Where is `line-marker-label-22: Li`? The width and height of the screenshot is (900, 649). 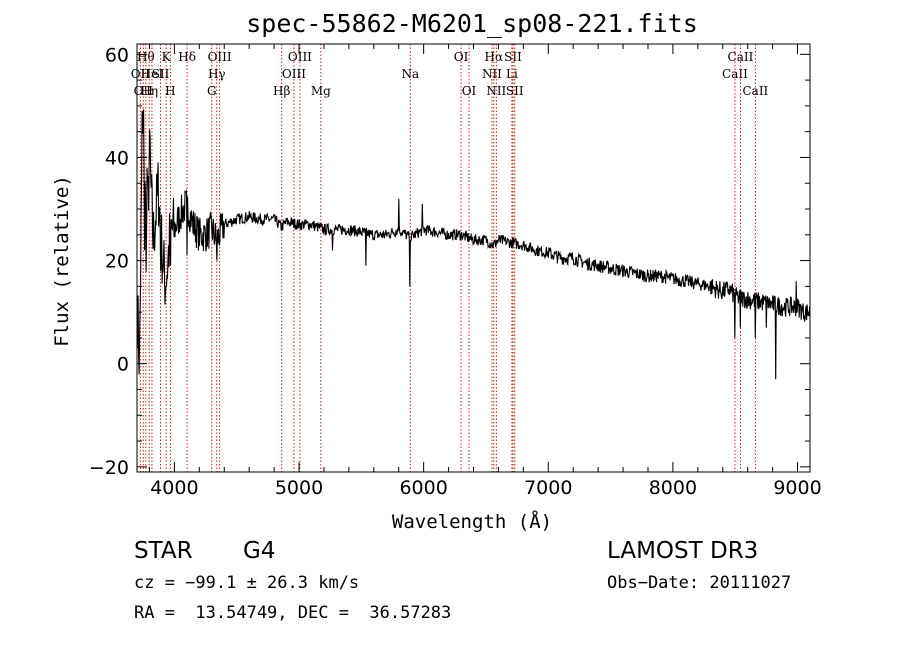
line-marker-label-22: Li is located at coordinates (512, 74).